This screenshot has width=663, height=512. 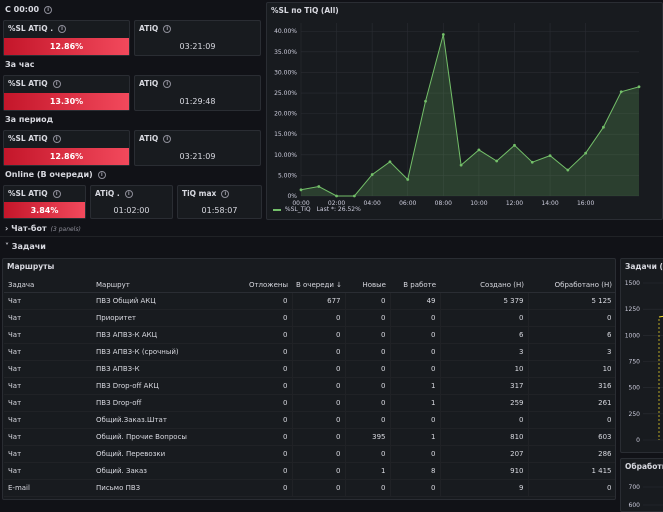 I want to click on legend-last-value: Last *: 26.52%, so click(x=338, y=209).